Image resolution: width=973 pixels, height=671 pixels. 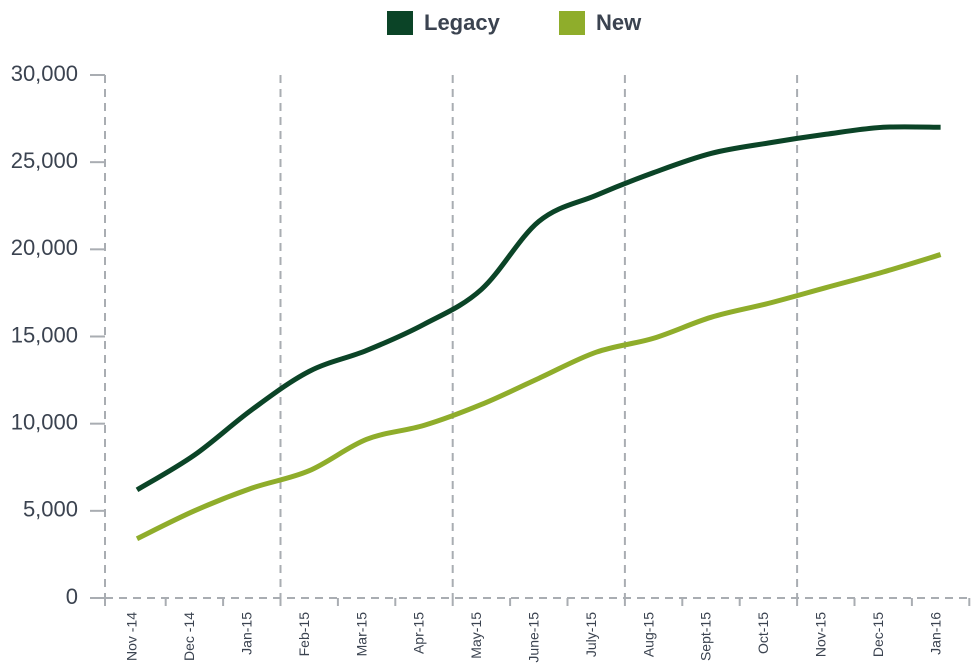 I want to click on y-tick-label: 25,000, so click(x=44, y=160).